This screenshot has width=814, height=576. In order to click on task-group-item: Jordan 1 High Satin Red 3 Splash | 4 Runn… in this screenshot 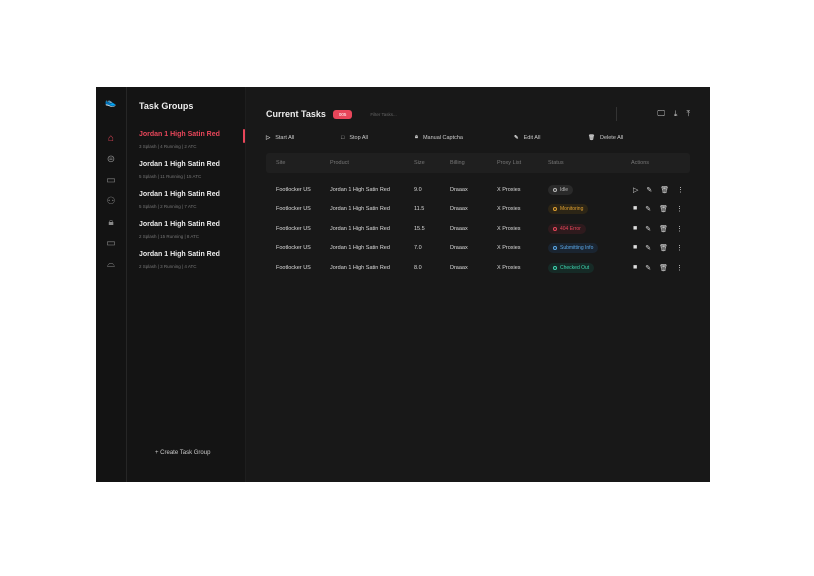, I will do `click(192, 139)`.